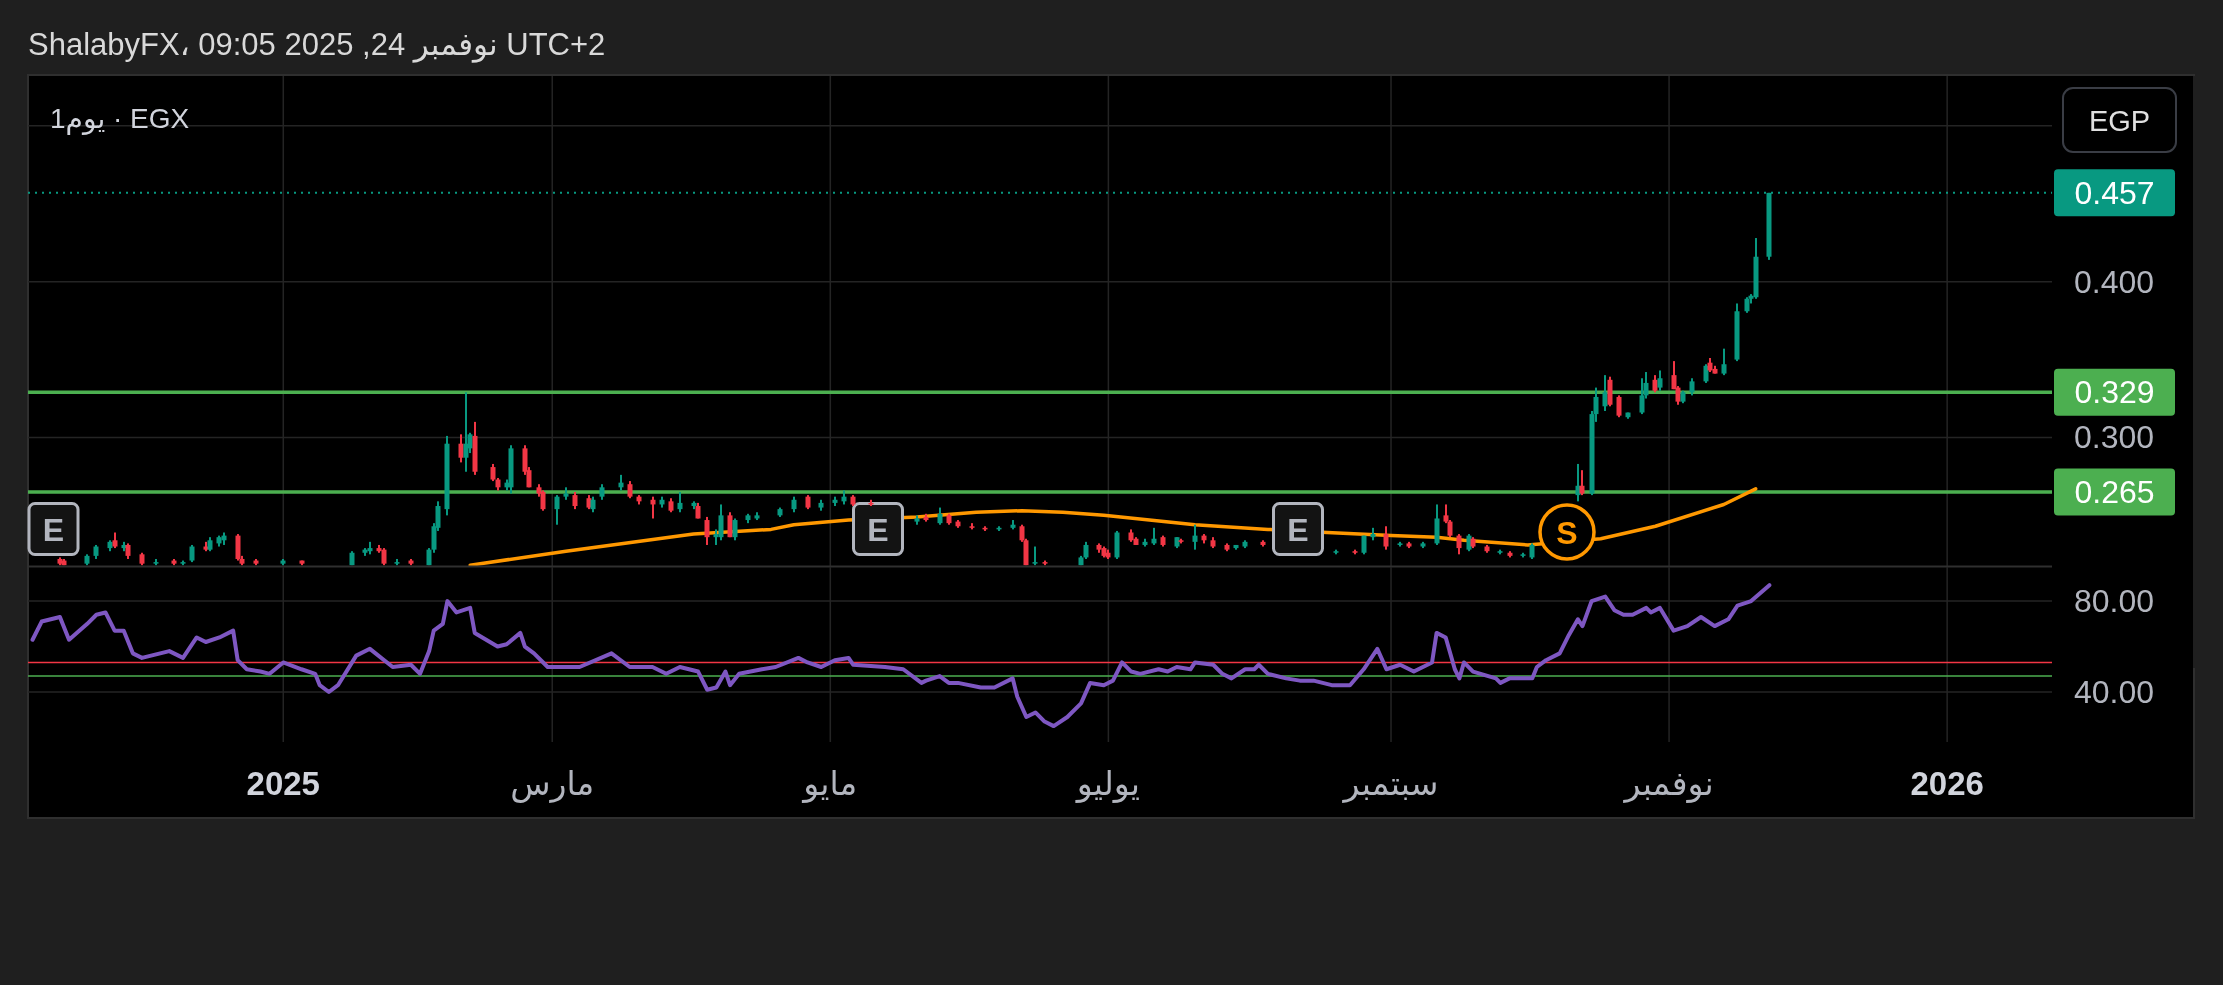 The width and height of the screenshot is (2223, 985). I want to click on y-tick-label: 0.400, so click(2114, 281).